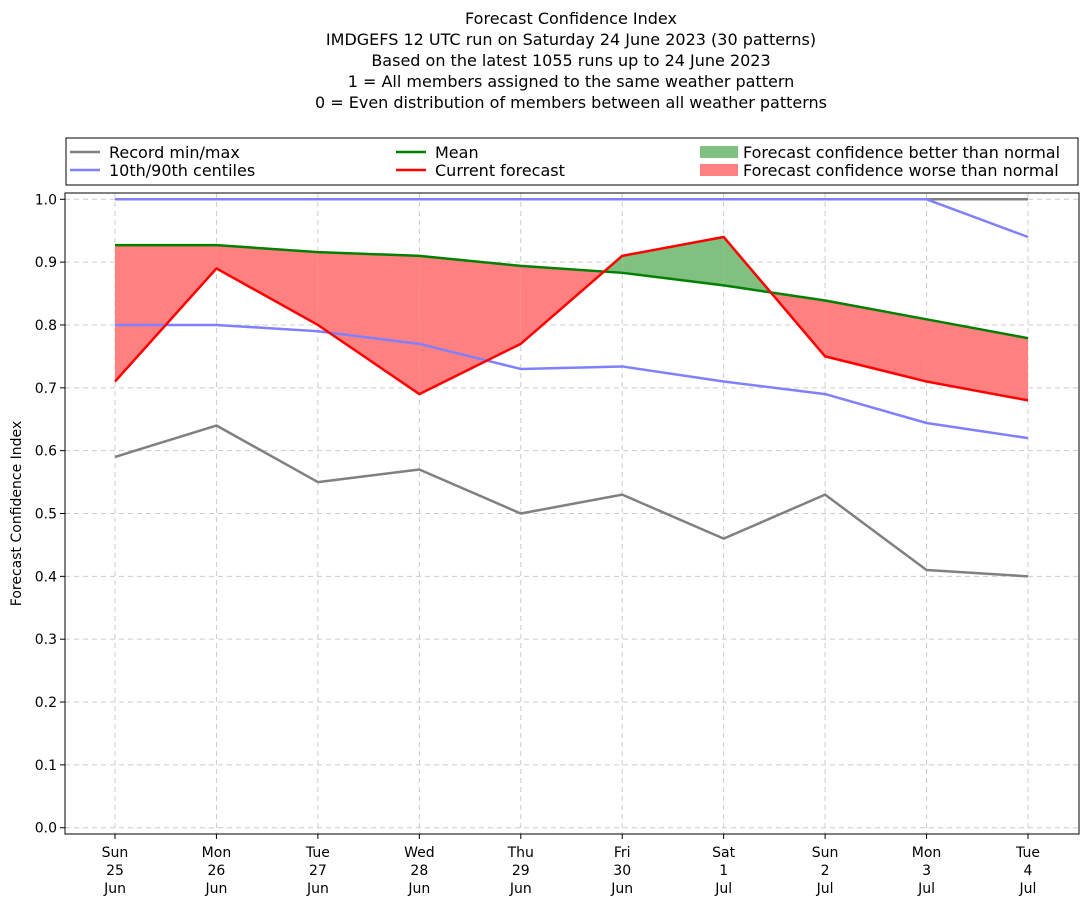 The width and height of the screenshot is (1092, 924). What do you see at coordinates (622, 871) in the screenshot?
I see `x-tick-label: 30` at bounding box center [622, 871].